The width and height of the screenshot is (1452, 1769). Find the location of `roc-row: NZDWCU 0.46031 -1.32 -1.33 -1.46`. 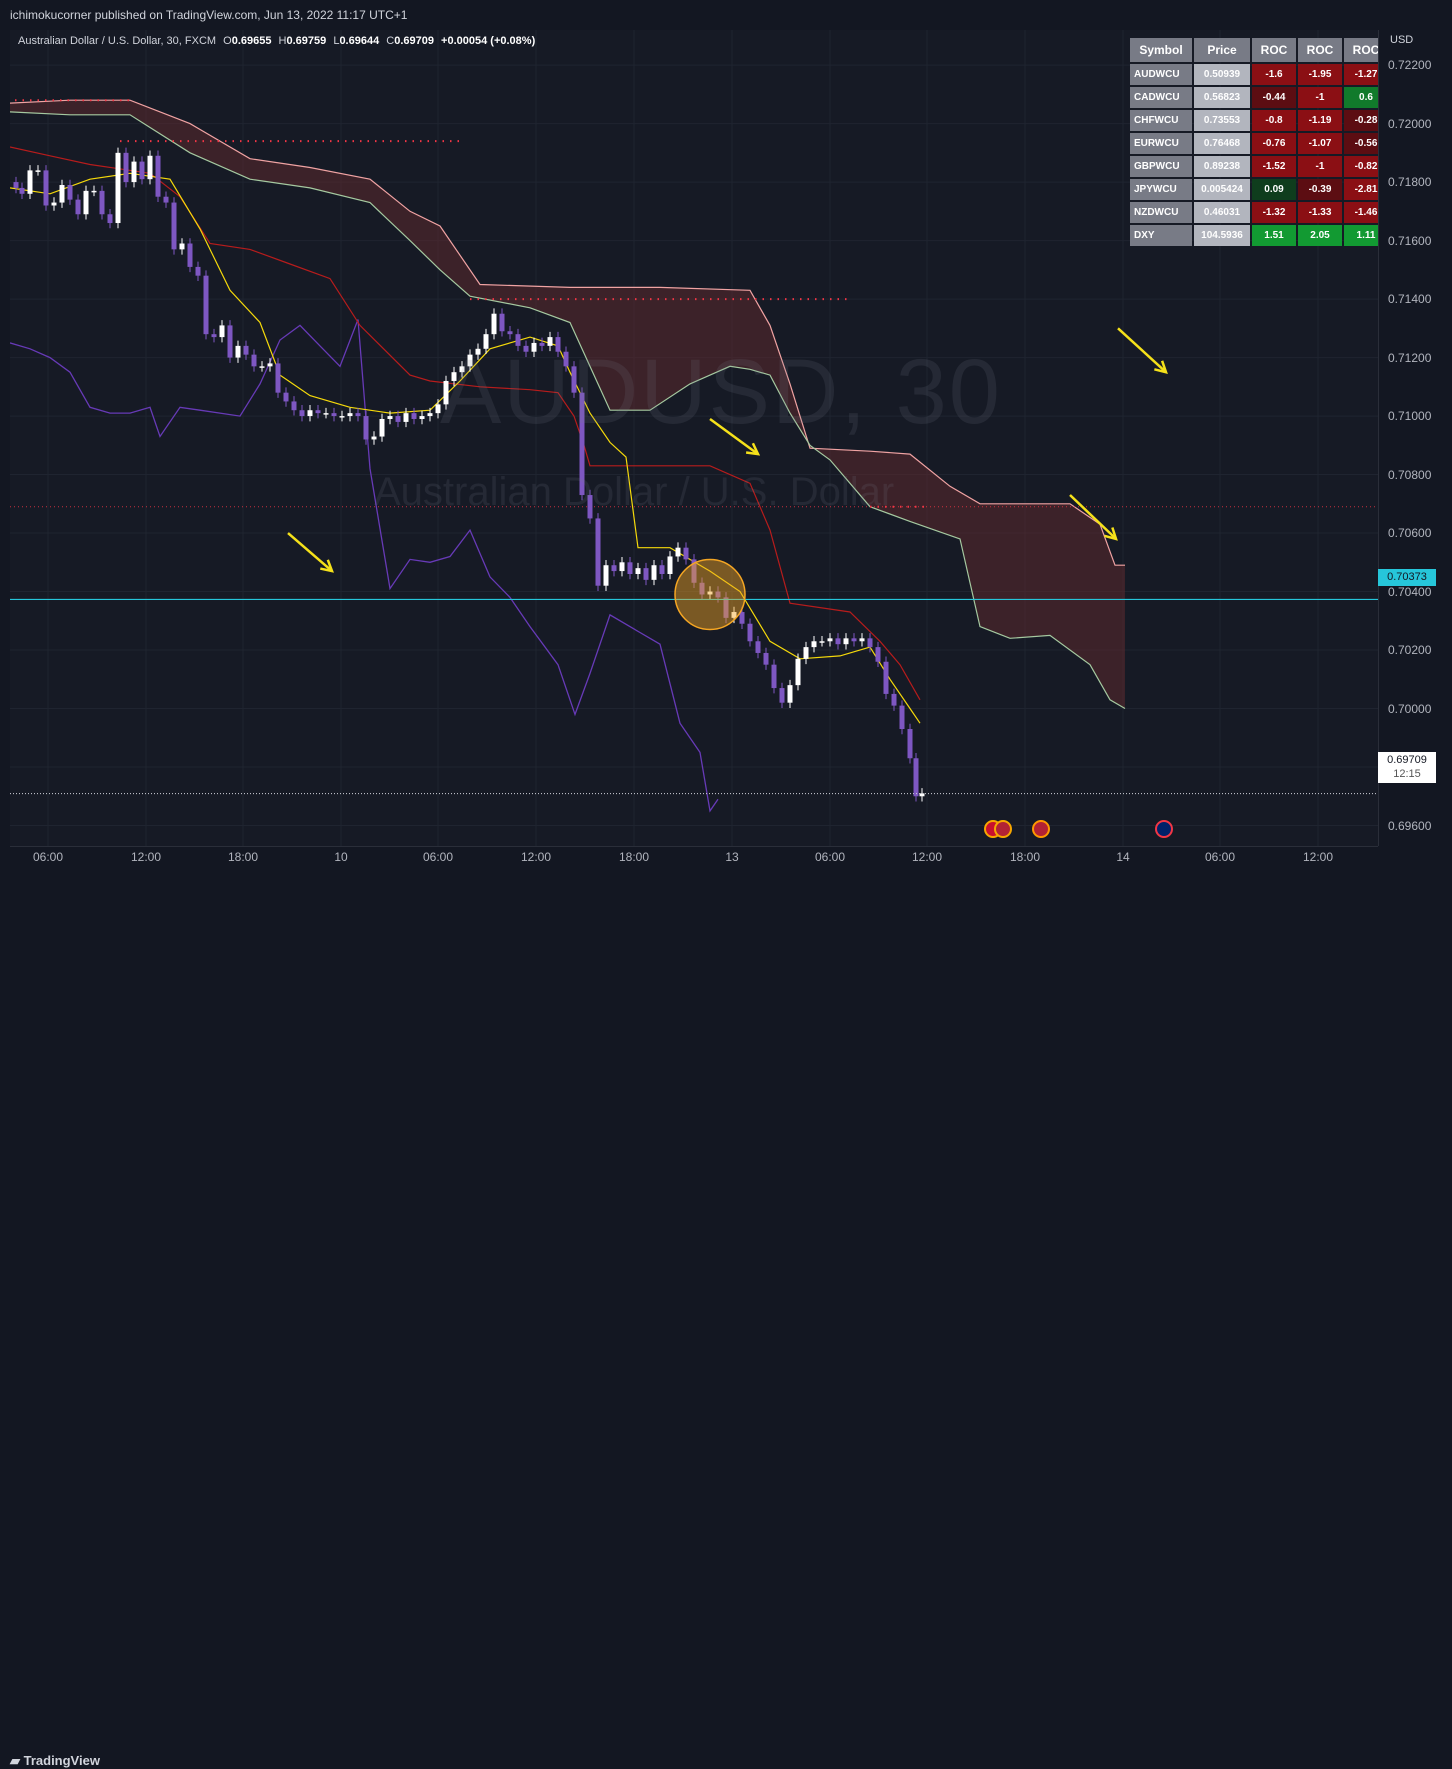

roc-row: NZDWCU 0.46031 -1.32 -1.33 -1.46 is located at coordinates (1259, 212).